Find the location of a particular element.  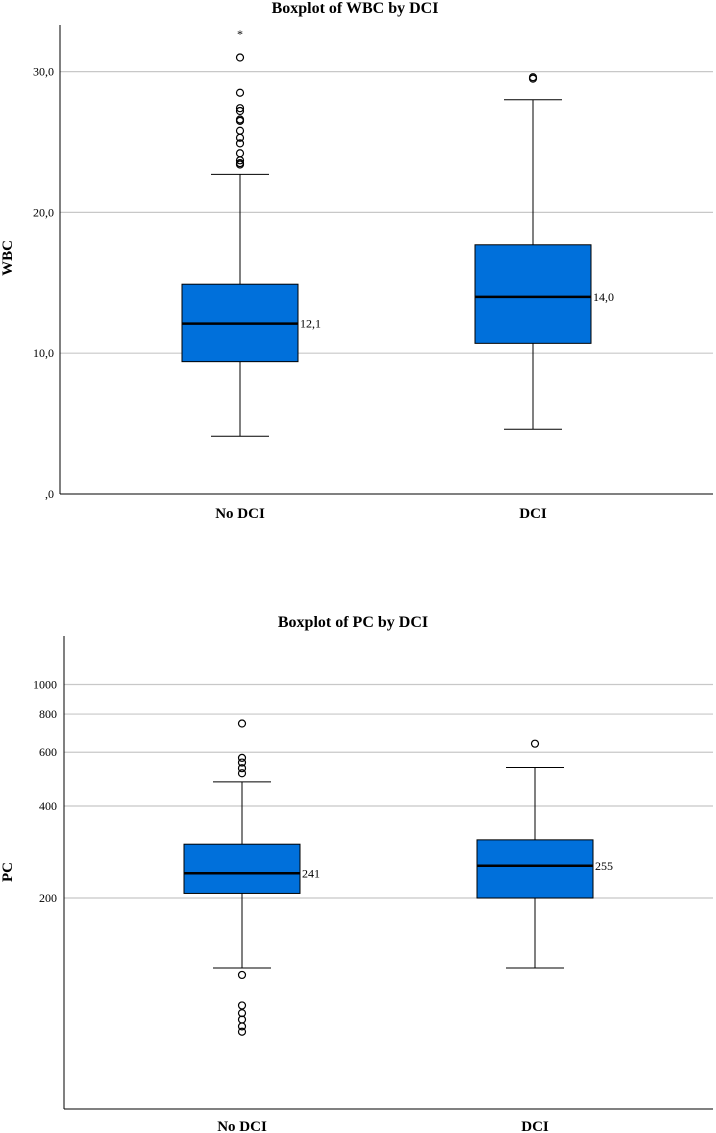

box-dci: 255 is located at coordinates (544, 854).